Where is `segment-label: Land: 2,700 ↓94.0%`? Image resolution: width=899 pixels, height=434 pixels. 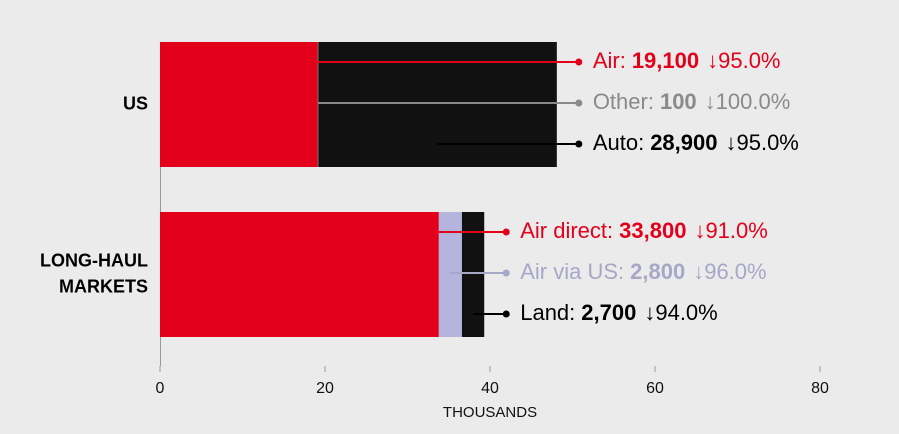
segment-label: Land: 2,700 ↓94.0% is located at coordinates (619, 312).